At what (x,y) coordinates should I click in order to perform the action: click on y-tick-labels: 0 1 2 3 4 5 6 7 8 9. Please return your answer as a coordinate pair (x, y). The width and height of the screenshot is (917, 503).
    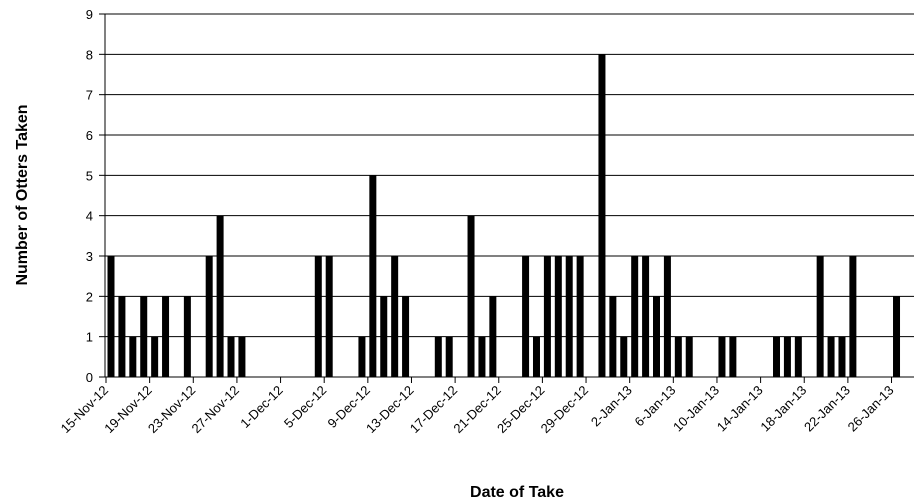
    Looking at the image, I should click on (89, 196).